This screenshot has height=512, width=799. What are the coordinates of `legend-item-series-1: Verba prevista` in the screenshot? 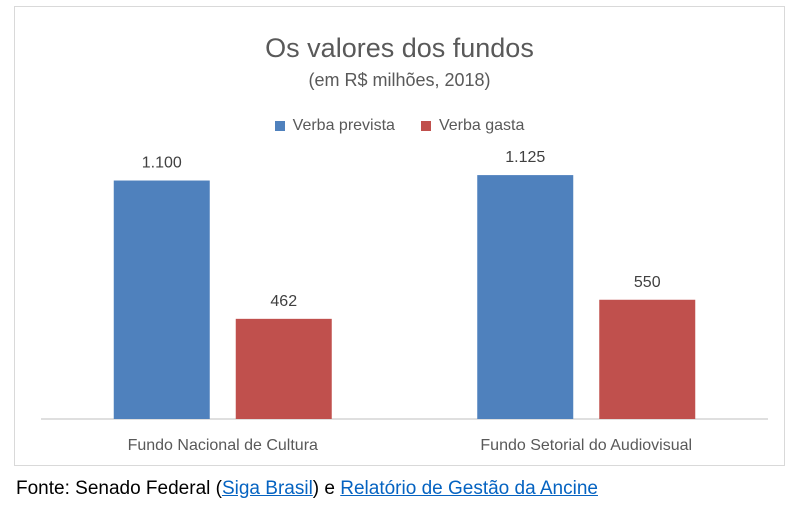 It's located at (334, 126).